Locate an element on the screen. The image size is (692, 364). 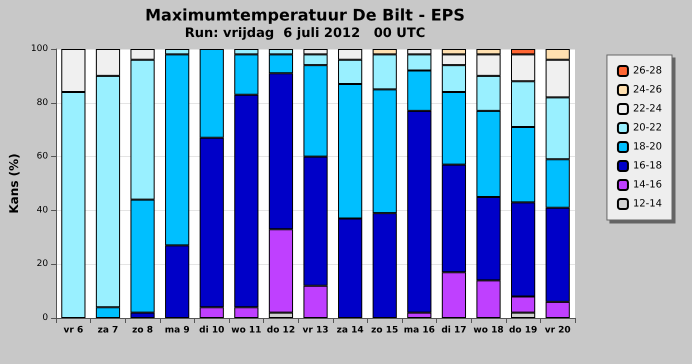
x-tick-label: do 19 is located at coordinates (523, 331).